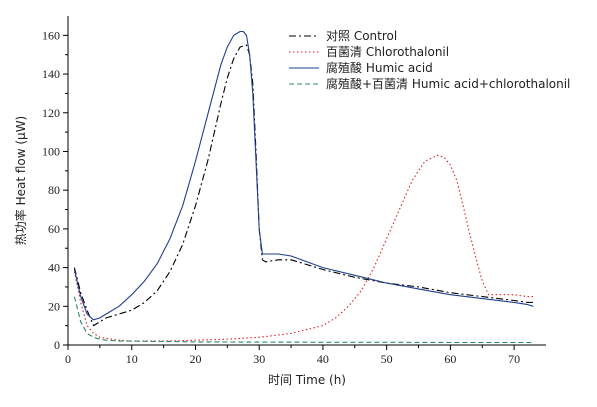 Image resolution: width=597 pixels, height=407 pixels. I want to click on legend-label-2: 腐殖酸 Humic acid, so click(379, 67).